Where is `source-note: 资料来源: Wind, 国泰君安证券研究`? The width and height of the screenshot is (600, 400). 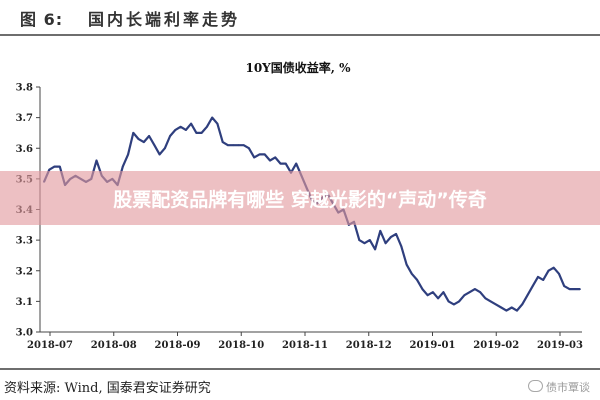 source-note: 资料来源: Wind, 国泰君安证券研究 is located at coordinates (107, 388).